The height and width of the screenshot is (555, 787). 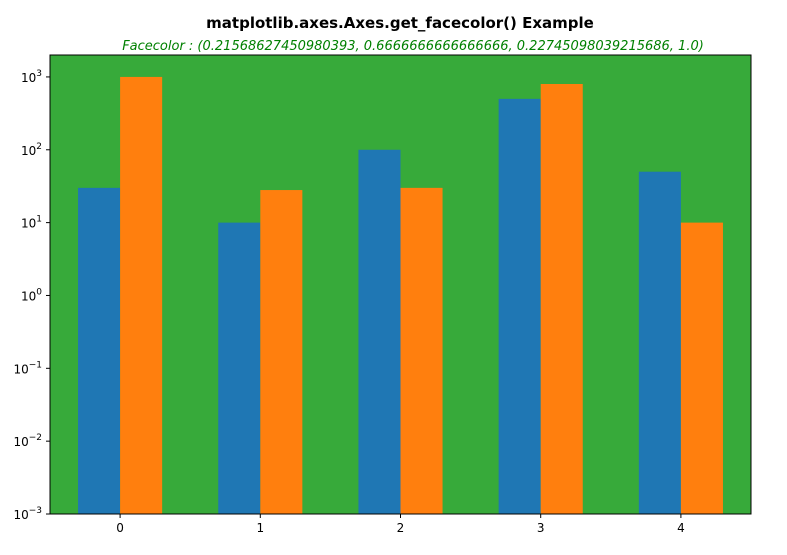 I want to click on bar-s0-c3, so click(x=519, y=306).